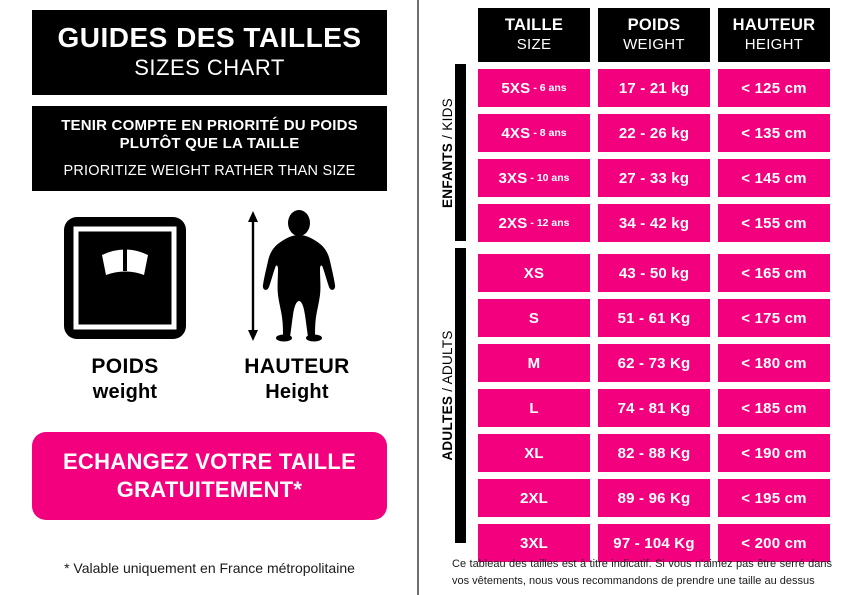  I want to click on weight-label-en: weight, so click(125, 392).